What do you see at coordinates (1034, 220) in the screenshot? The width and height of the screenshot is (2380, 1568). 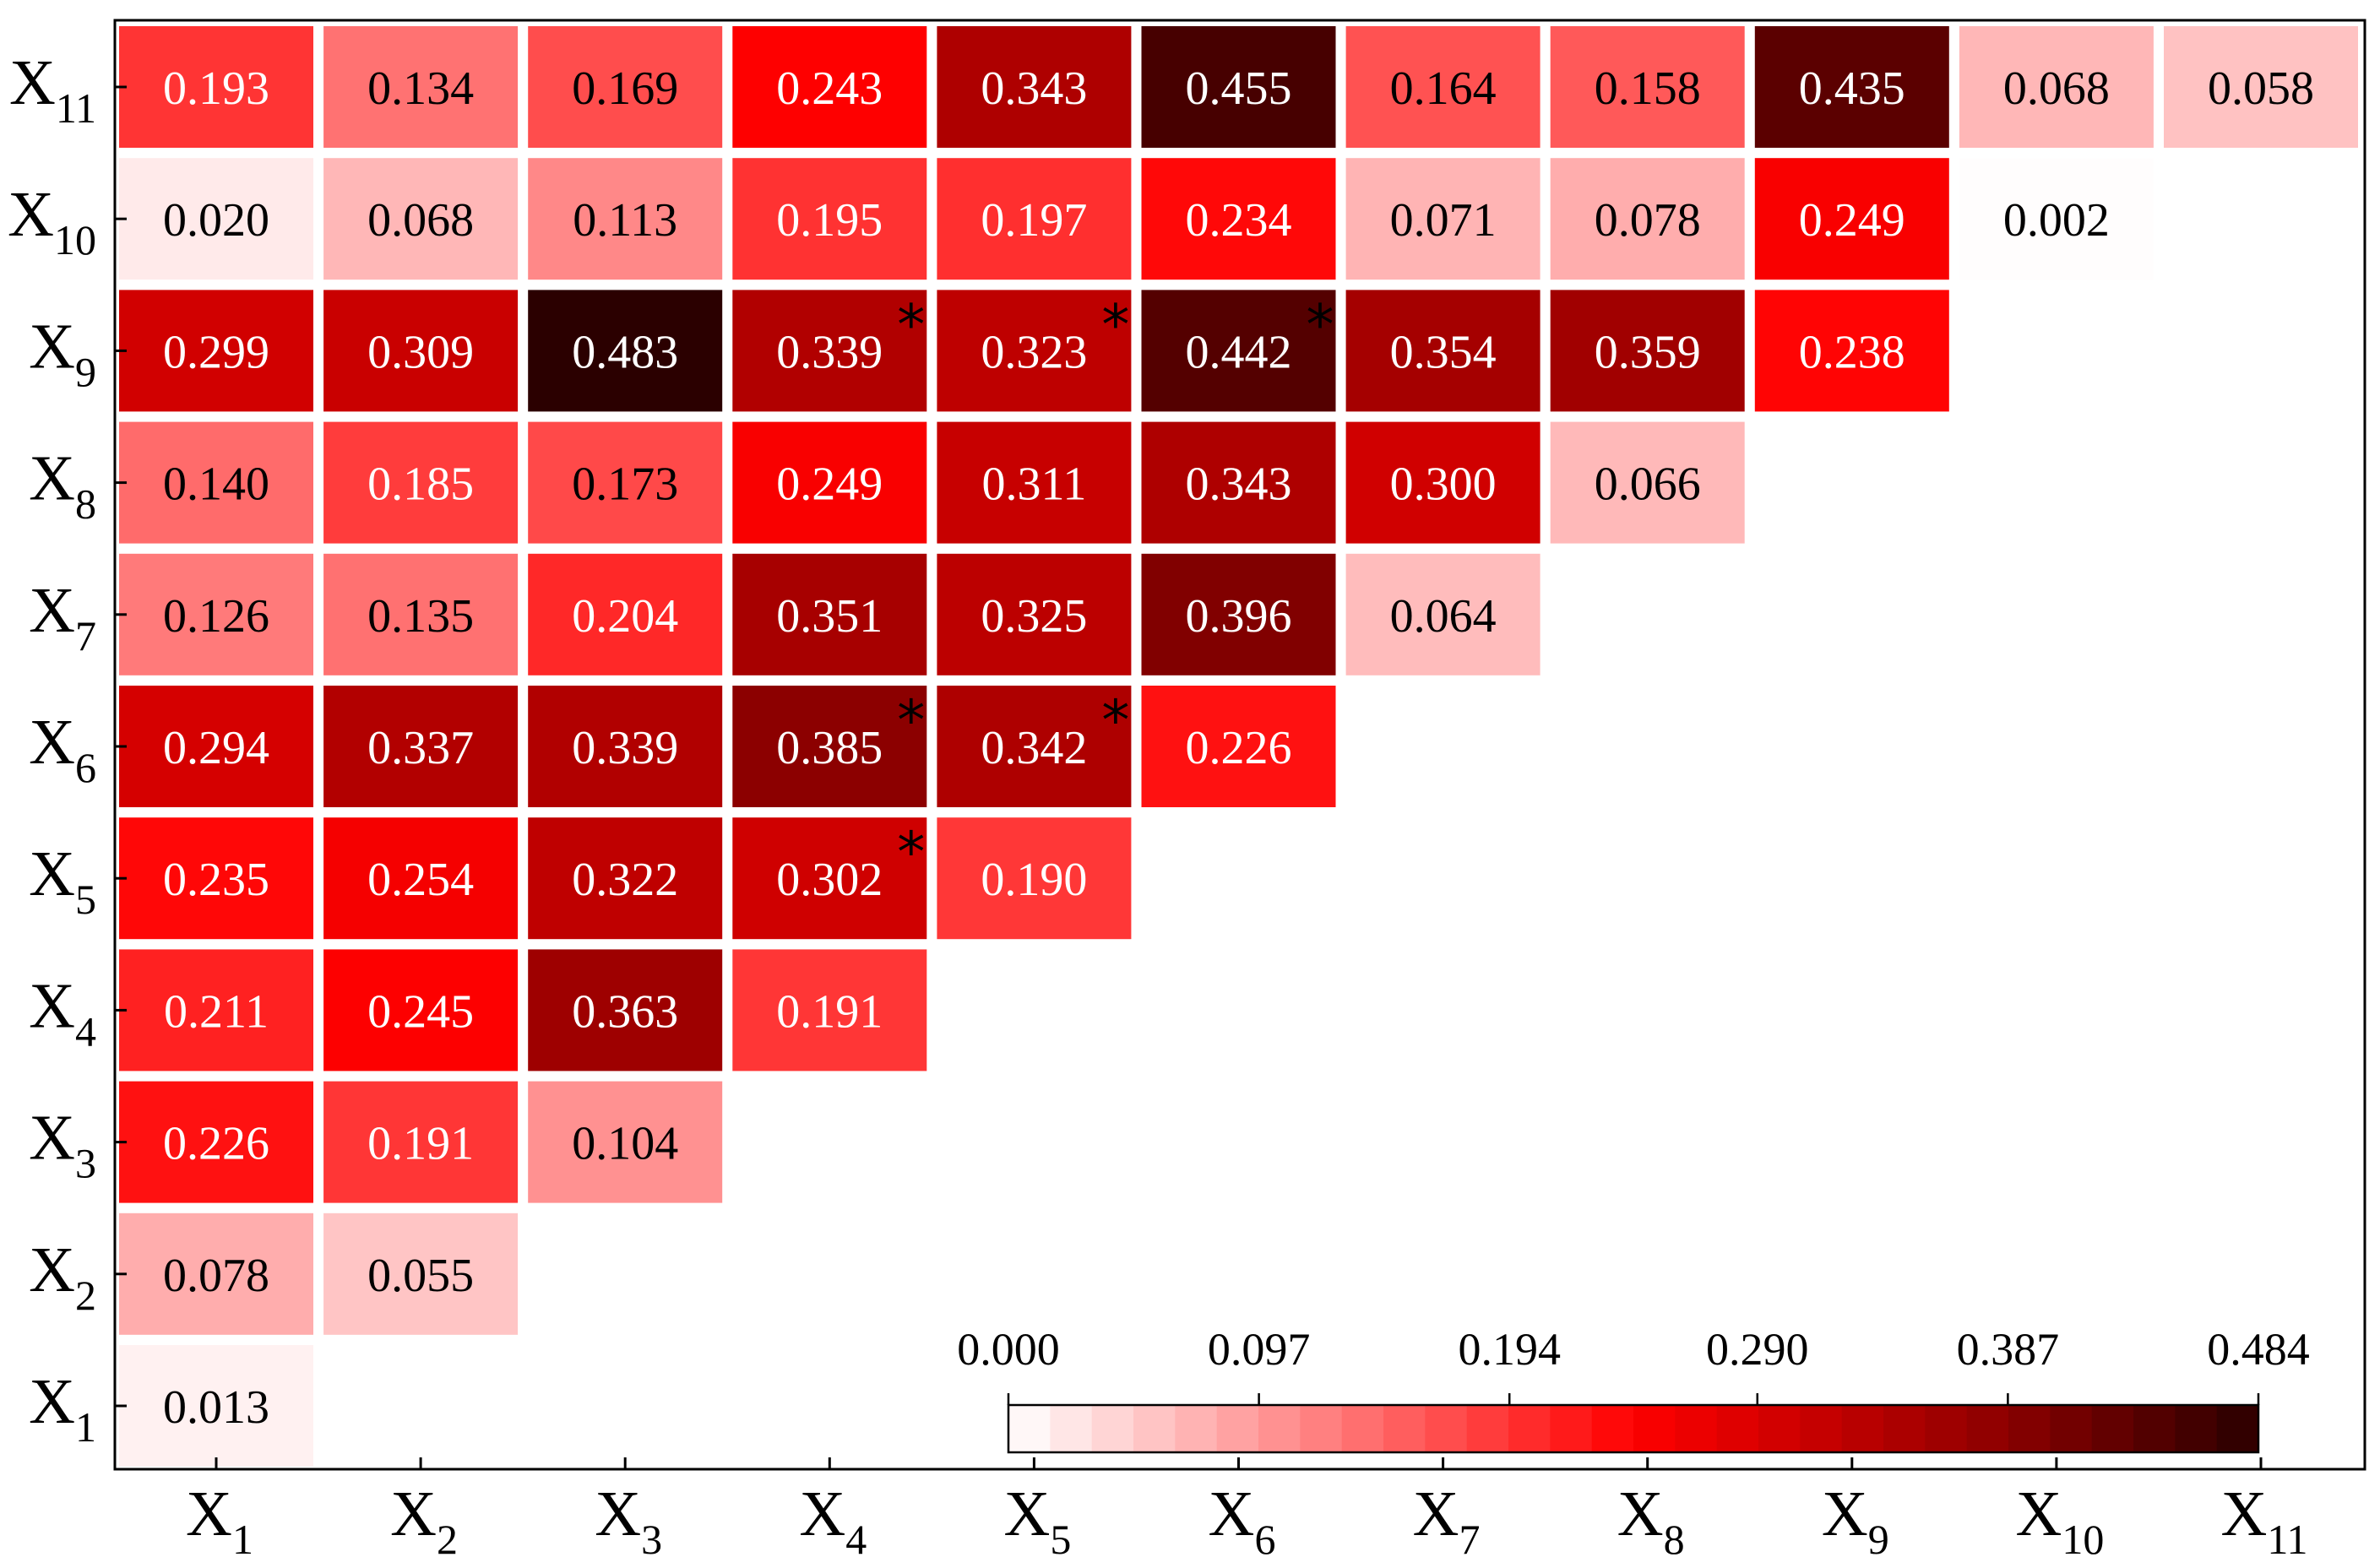 I see `cell-value-x5-y10: 0.197` at bounding box center [1034, 220].